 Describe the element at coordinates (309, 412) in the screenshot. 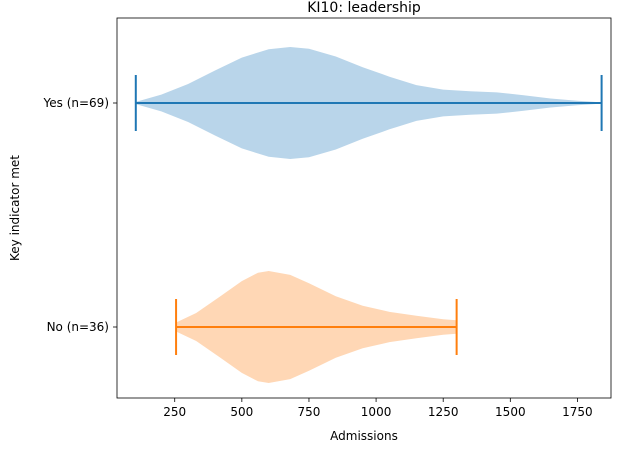

I see `x-tick-label: 750` at that location.